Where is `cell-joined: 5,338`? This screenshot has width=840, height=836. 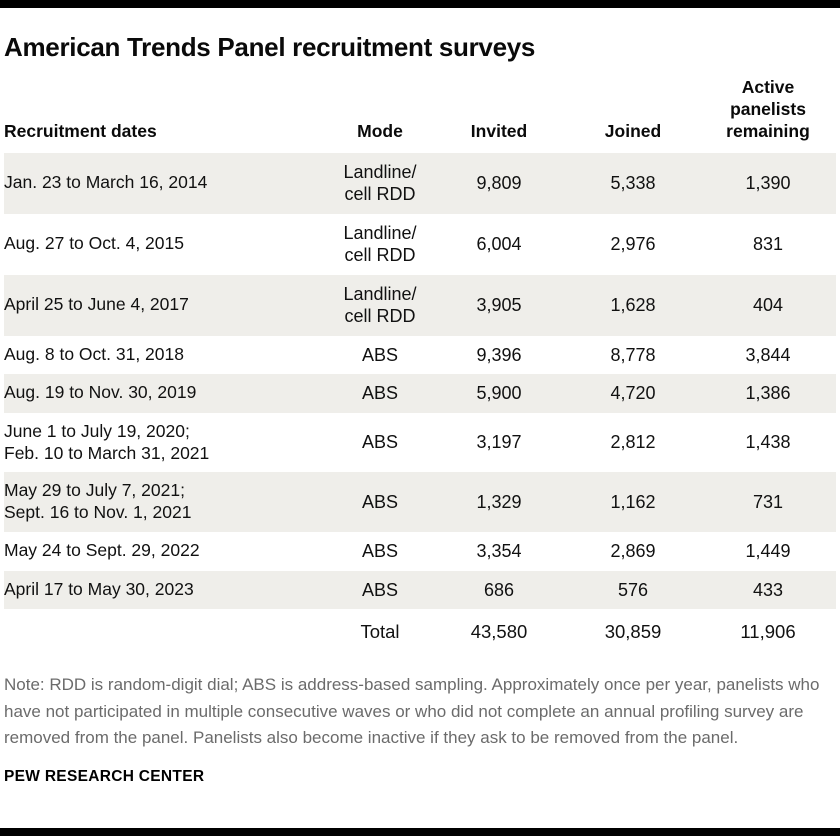
cell-joined: 5,338 is located at coordinates (633, 182).